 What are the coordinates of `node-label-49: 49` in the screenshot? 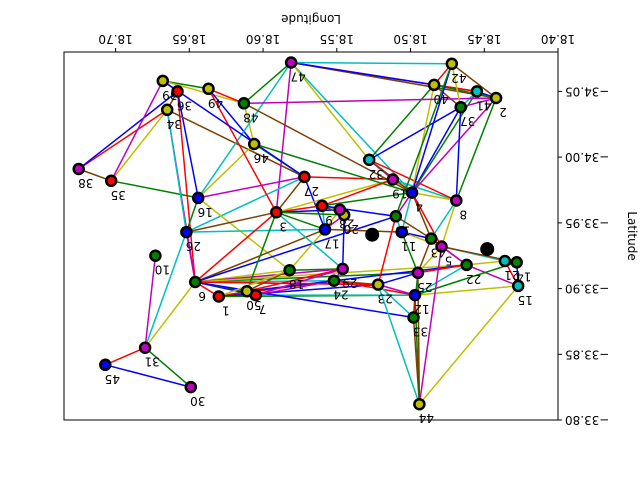 It's located at (215, 103).